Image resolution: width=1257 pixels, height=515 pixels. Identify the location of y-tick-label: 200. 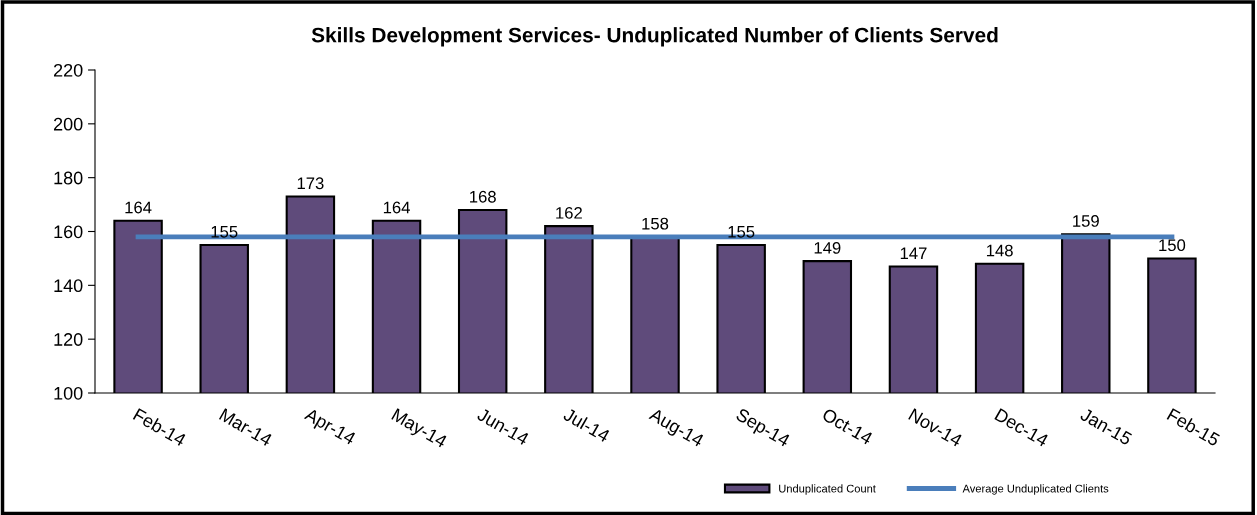
(68, 124).